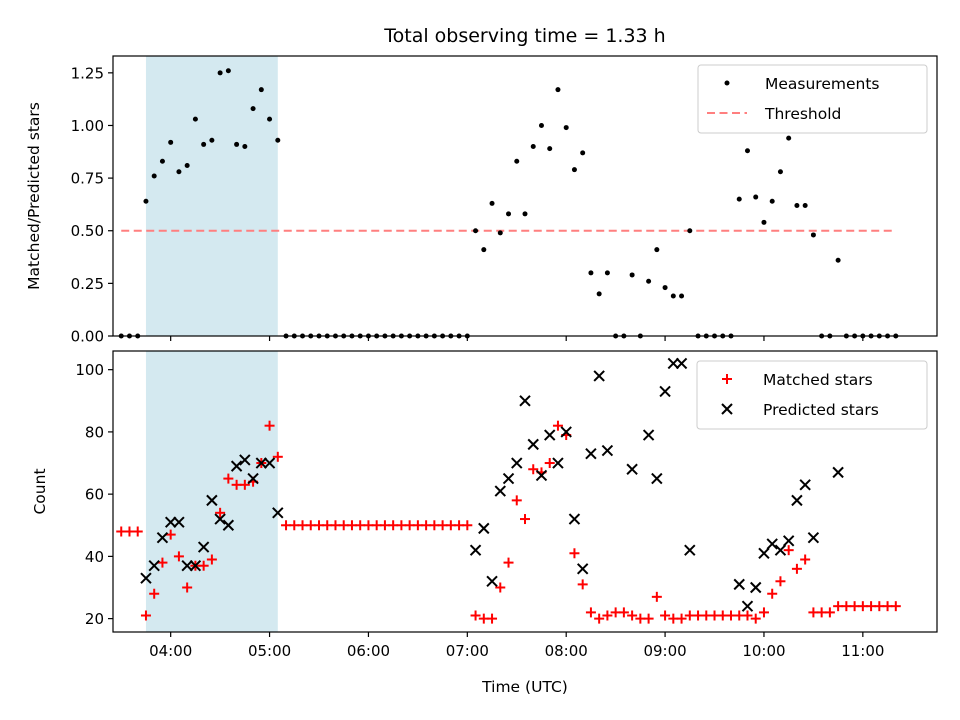 This screenshot has height=720, width=960. What do you see at coordinates (467, 651) in the screenshot?
I see `bottom-xtick-label: 07:00` at bounding box center [467, 651].